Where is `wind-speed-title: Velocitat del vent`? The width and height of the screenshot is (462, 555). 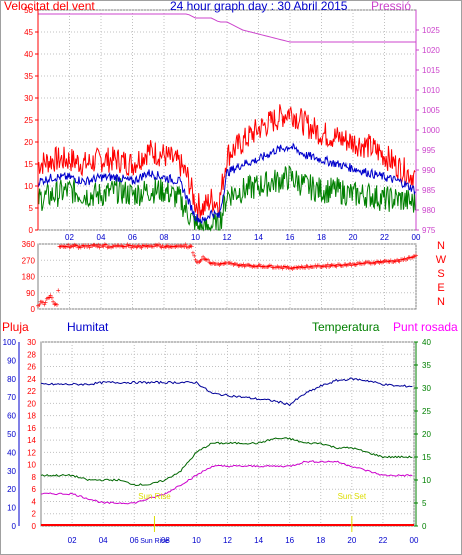
wind-speed-title: Velocitat del vent is located at coordinates (49, 6).